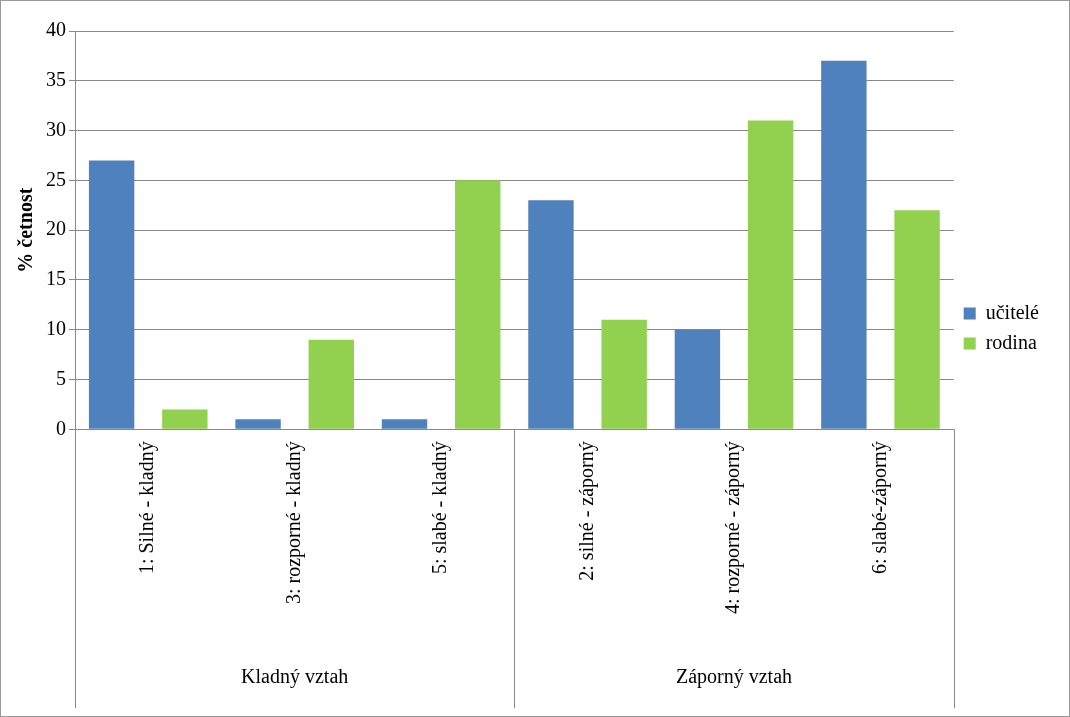 This screenshot has width=1070, height=717. Describe the element at coordinates (61, 427) in the screenshot. I see `y-tick-label: 0` at that location.